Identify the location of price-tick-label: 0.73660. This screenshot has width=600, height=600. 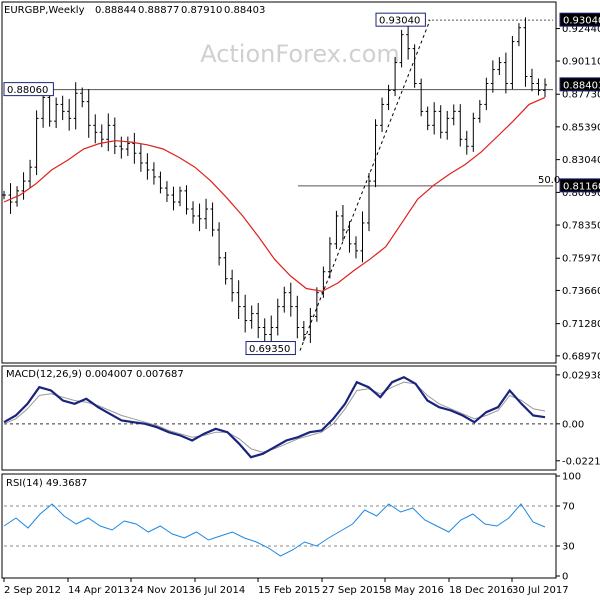
(581, 291).